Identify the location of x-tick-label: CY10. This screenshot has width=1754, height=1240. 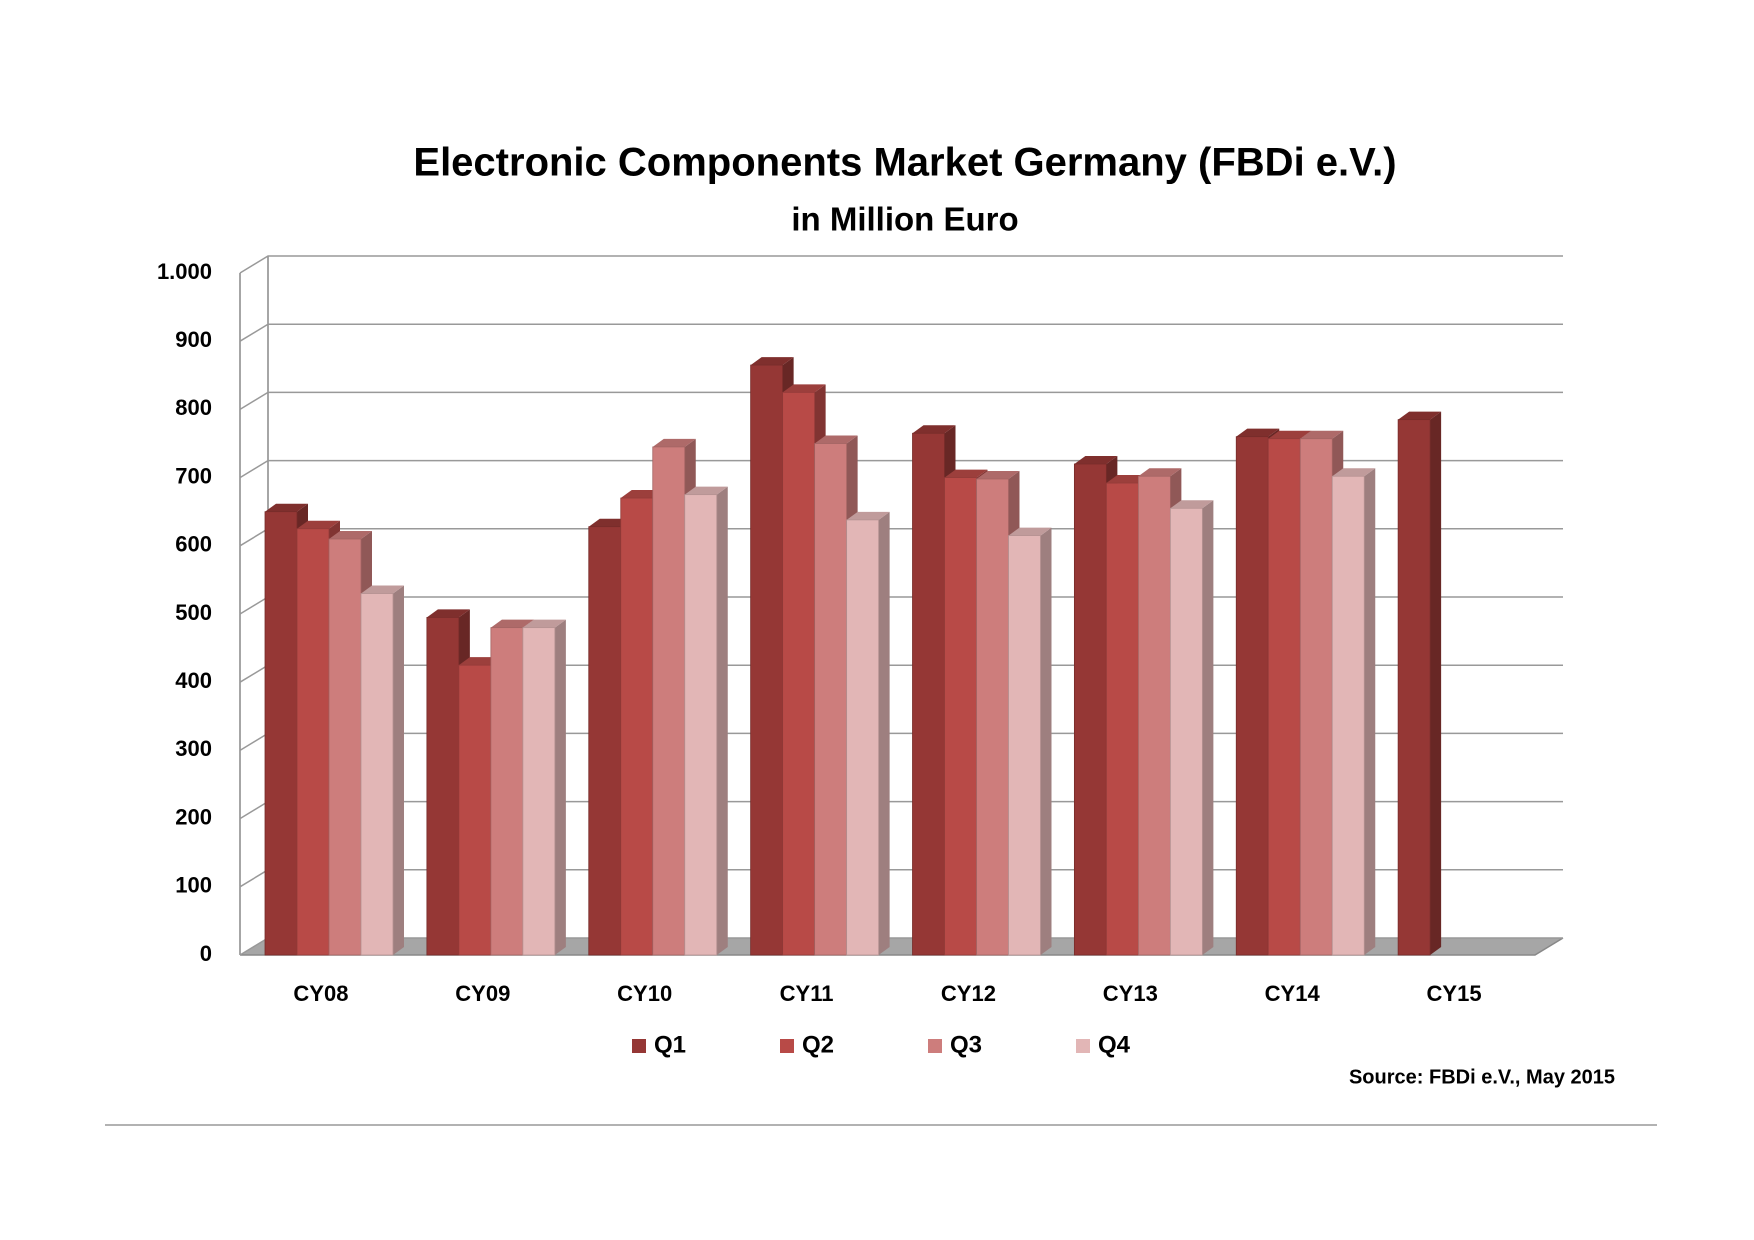
(644, 993).